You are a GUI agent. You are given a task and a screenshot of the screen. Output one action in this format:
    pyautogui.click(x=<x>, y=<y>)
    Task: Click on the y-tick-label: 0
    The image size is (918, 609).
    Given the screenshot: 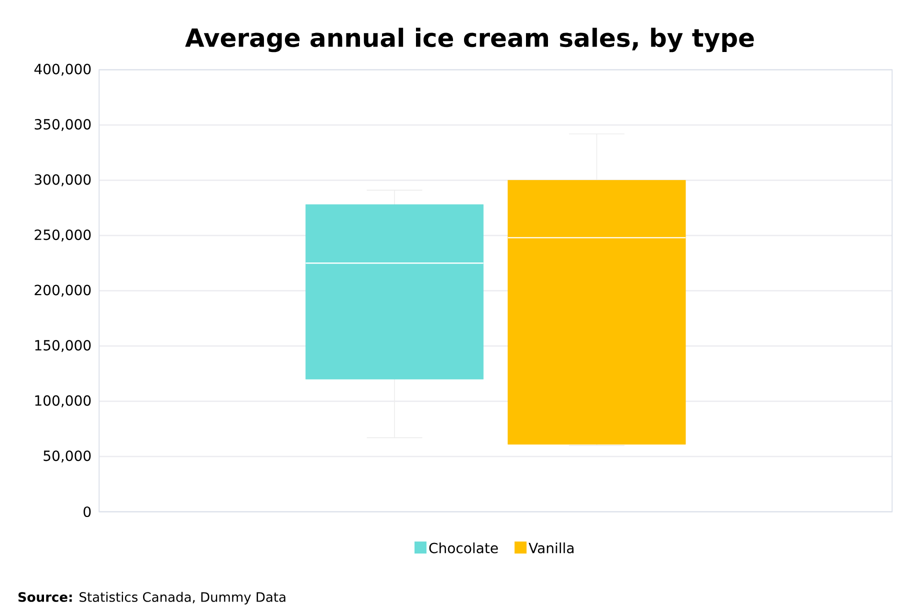 What is the action you would take?
    pyautogui.click(x=87, y=512)
    